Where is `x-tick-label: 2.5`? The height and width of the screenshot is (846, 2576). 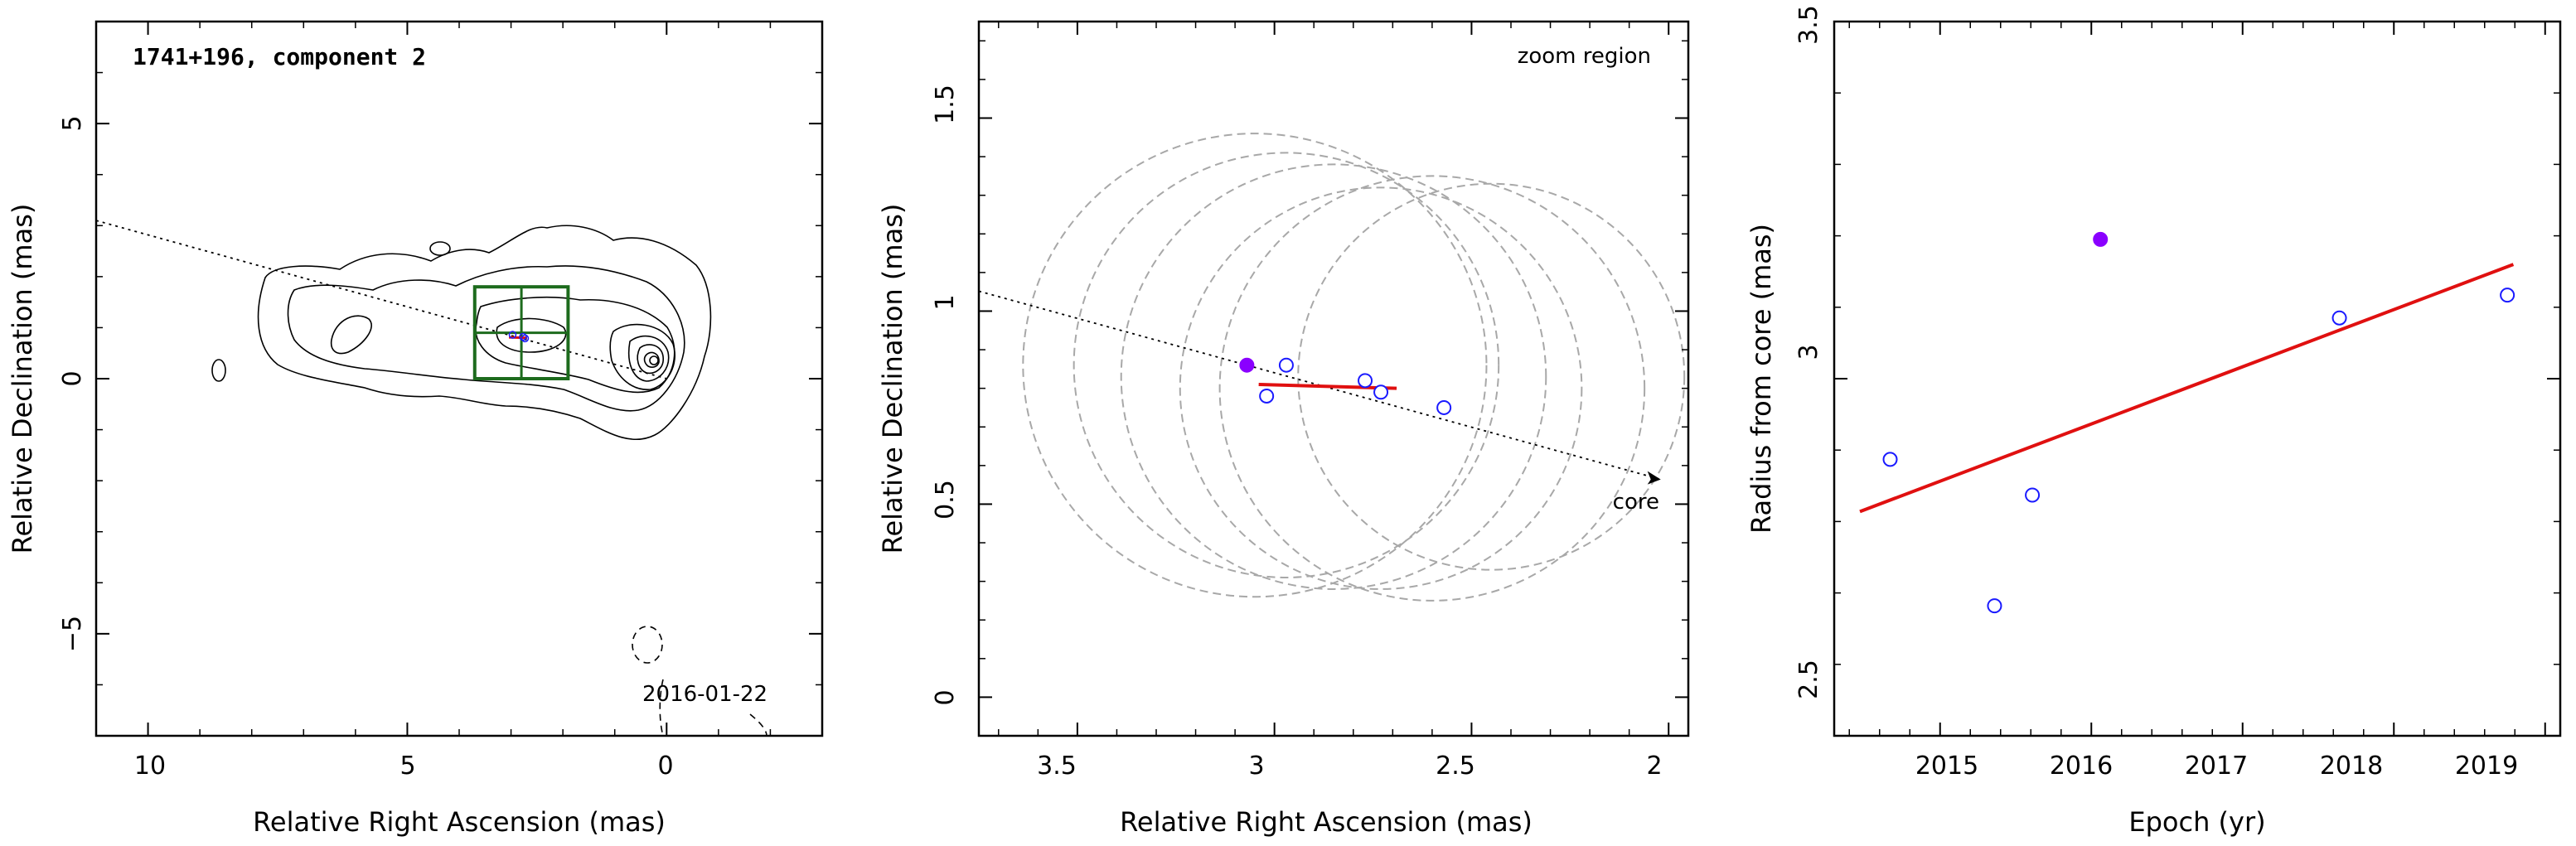 x-tick-label: 2.5 is located at coordinates (1455, 766).